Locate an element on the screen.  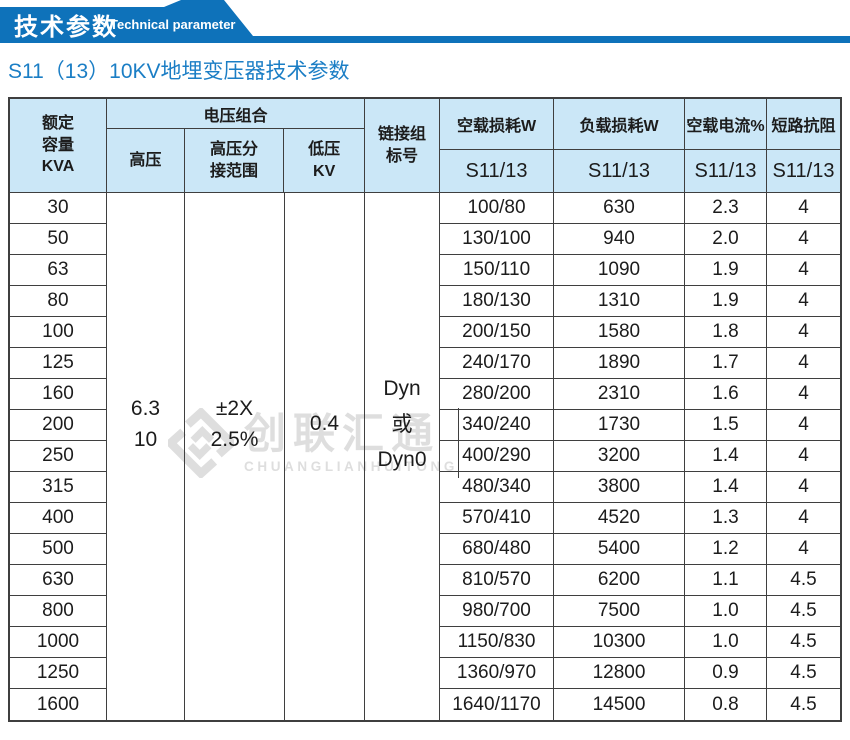
cell-kva: 30 is located at coordinates (58, 208).